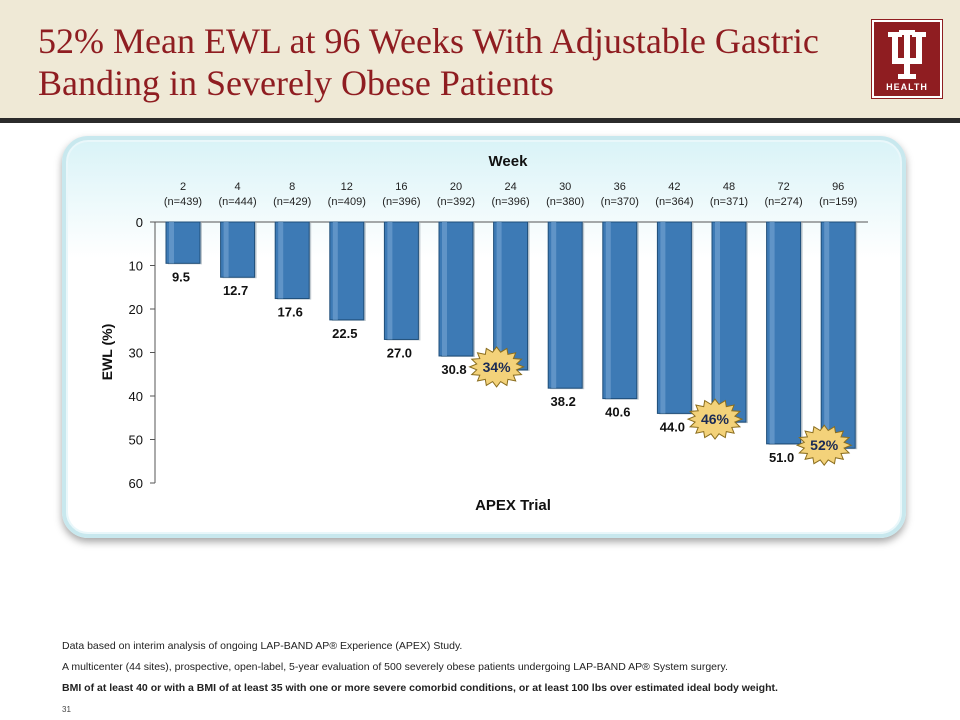  What do you see at coordinates (344, 333) in the screenshot?
I see `data-label: 22.5` at bounding box center [344, 333].